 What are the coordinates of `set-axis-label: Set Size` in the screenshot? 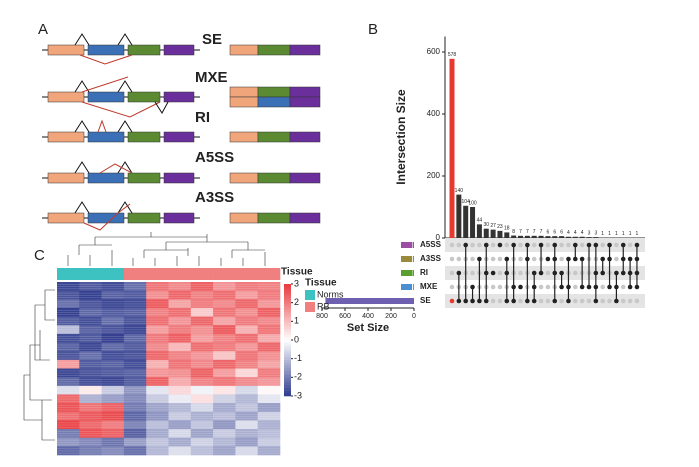 It's located at (368, 328).